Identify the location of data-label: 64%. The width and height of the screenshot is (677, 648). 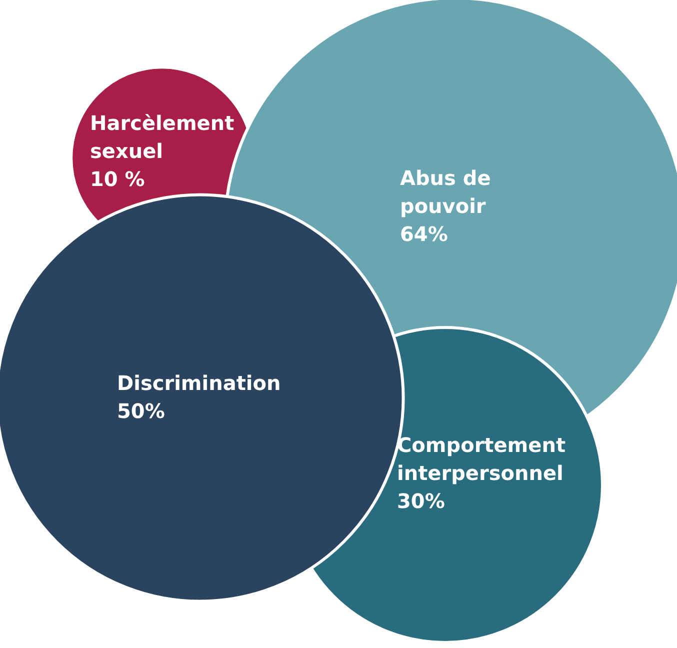
(424, 234).